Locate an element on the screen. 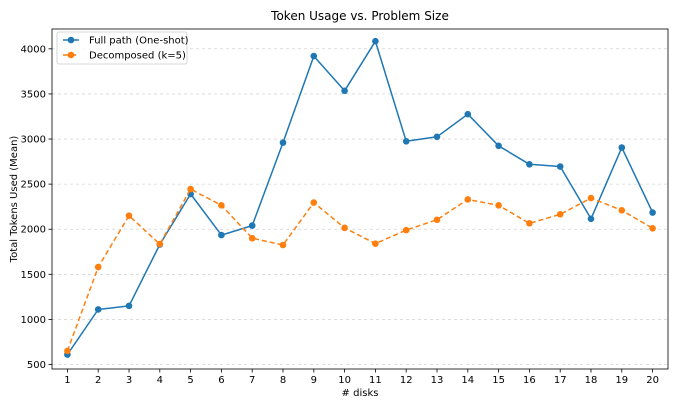 This screenshot has width=680, height=408. x-tick-label: 6 is located at coordinates (221, 380).